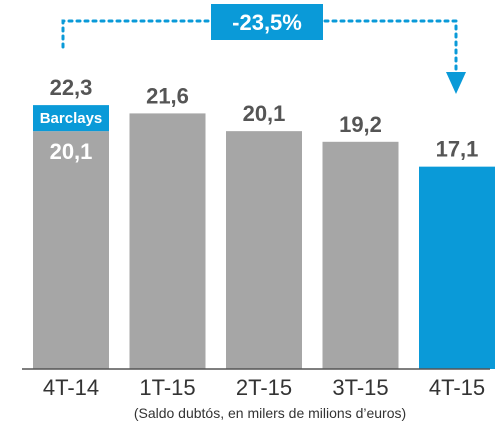 Image resolution: width=500 pixels, height=429 pixels. Describe the element at coordinates (71, 87) in the screenshot. I see `value-label-4T-14: 22,3` at that location.